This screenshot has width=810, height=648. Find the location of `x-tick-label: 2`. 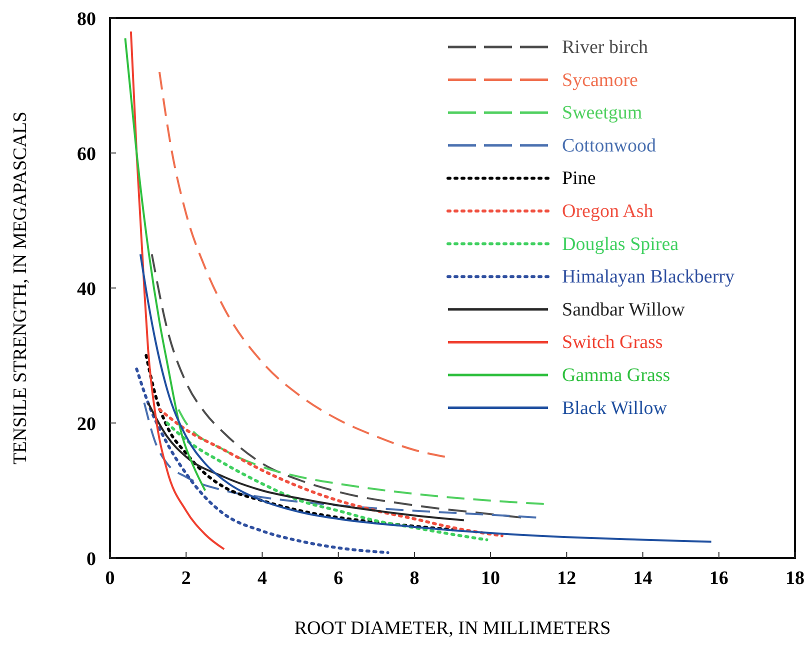

x-tick-label: 2 is located at coordinates (186, 578).